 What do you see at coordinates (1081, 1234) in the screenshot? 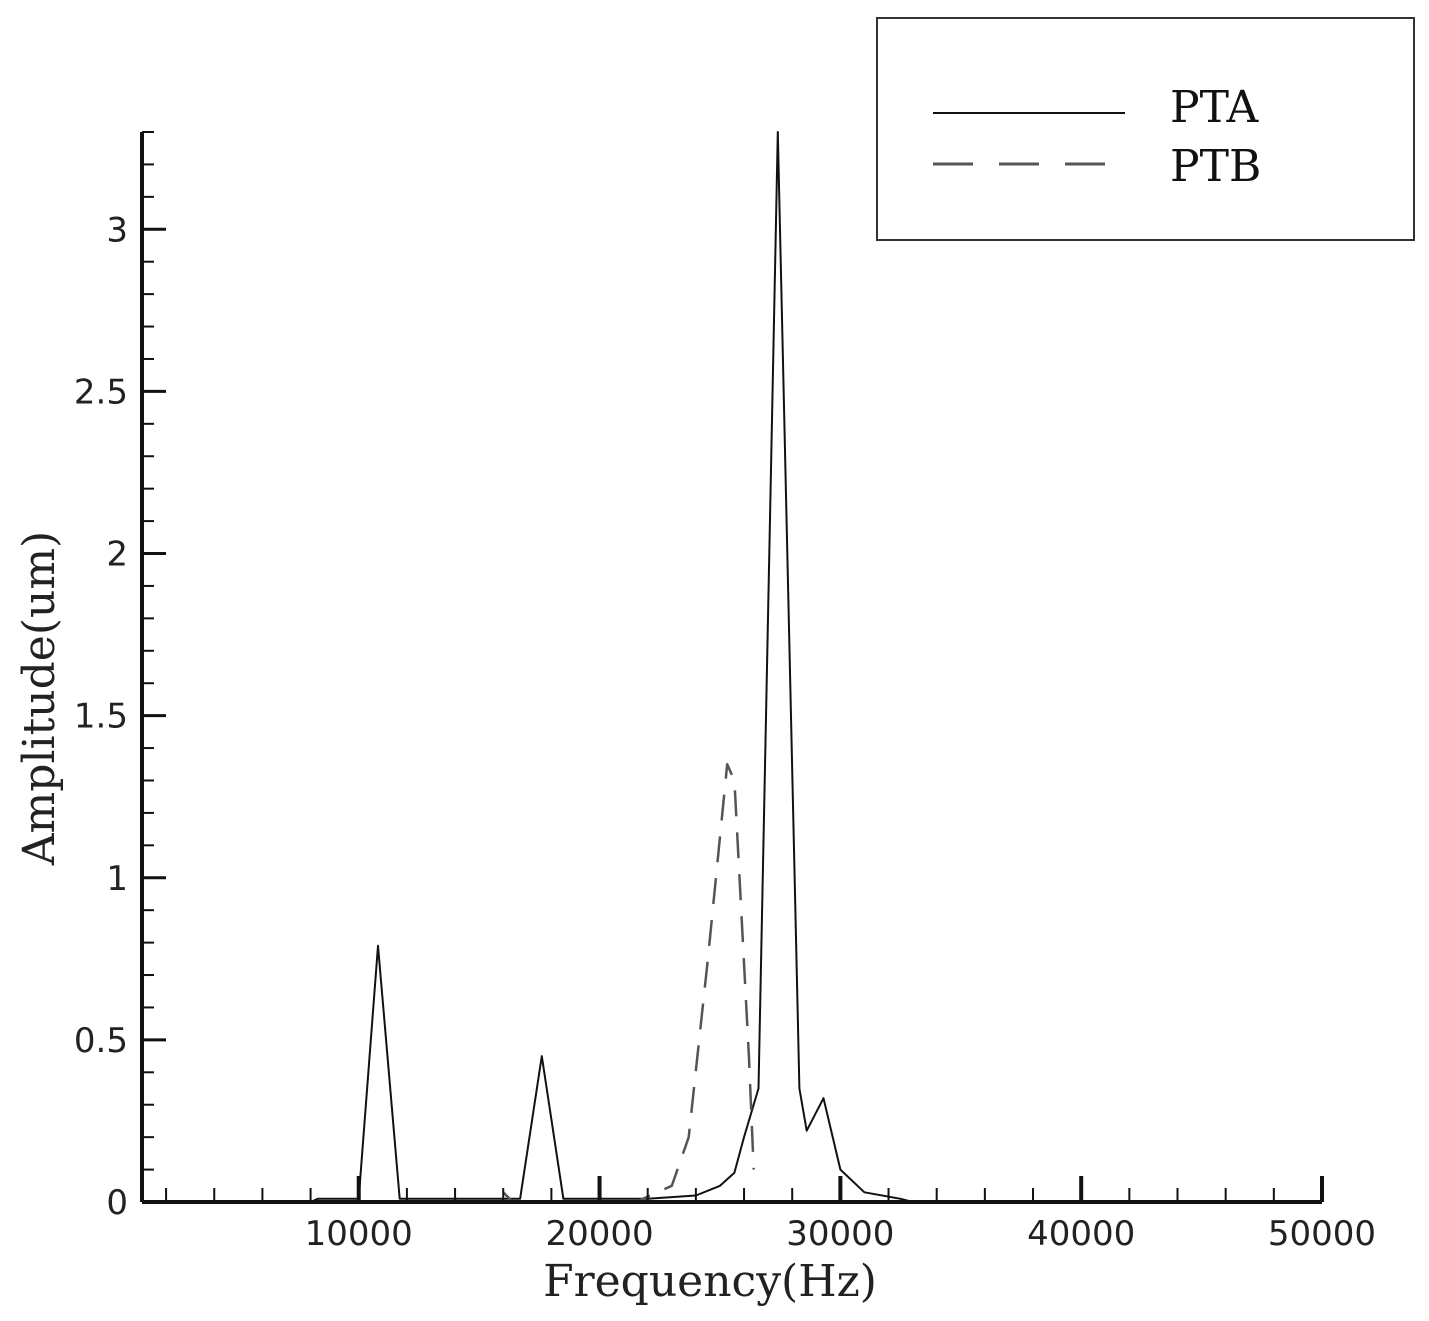
I see `x-tick-label: 40000` at bounding box center [1081, 1234].